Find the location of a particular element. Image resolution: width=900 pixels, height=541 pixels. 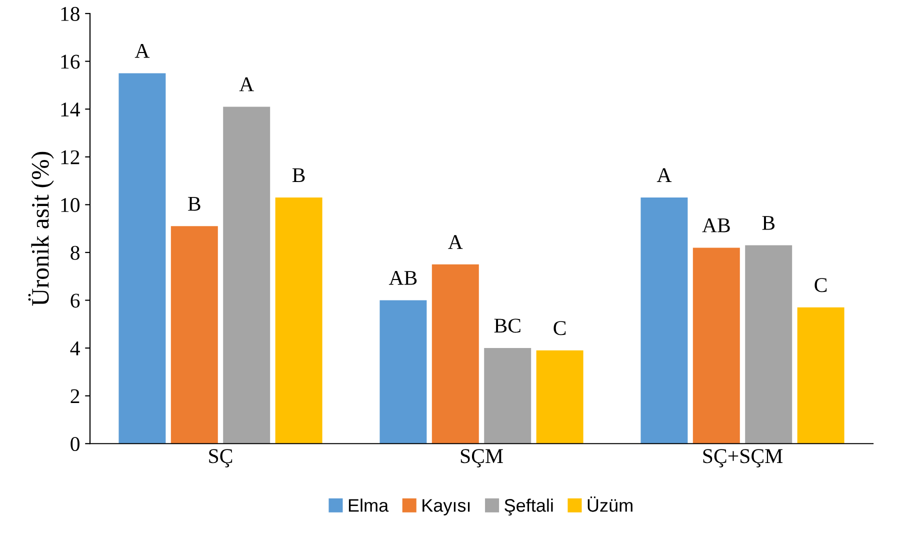

legend-label: Elma is located at coordinates (368, 505).